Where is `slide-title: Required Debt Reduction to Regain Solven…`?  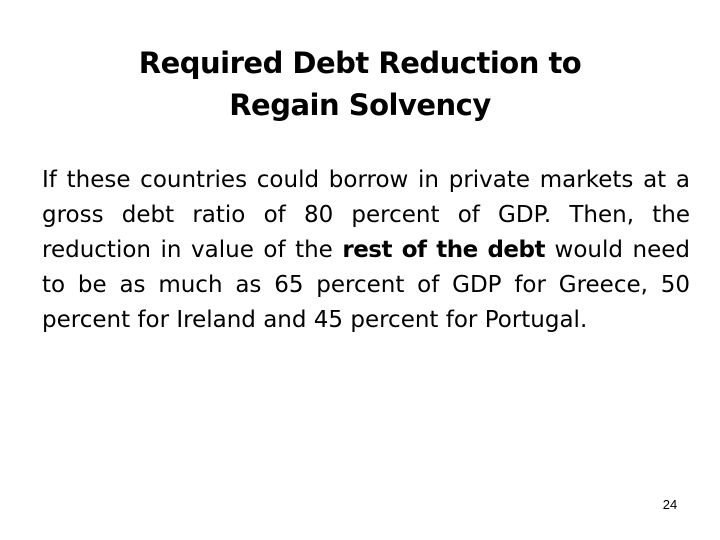
slide-title: Required Debt Reduction to Regain Solven… is located at coordinates (360, 84).